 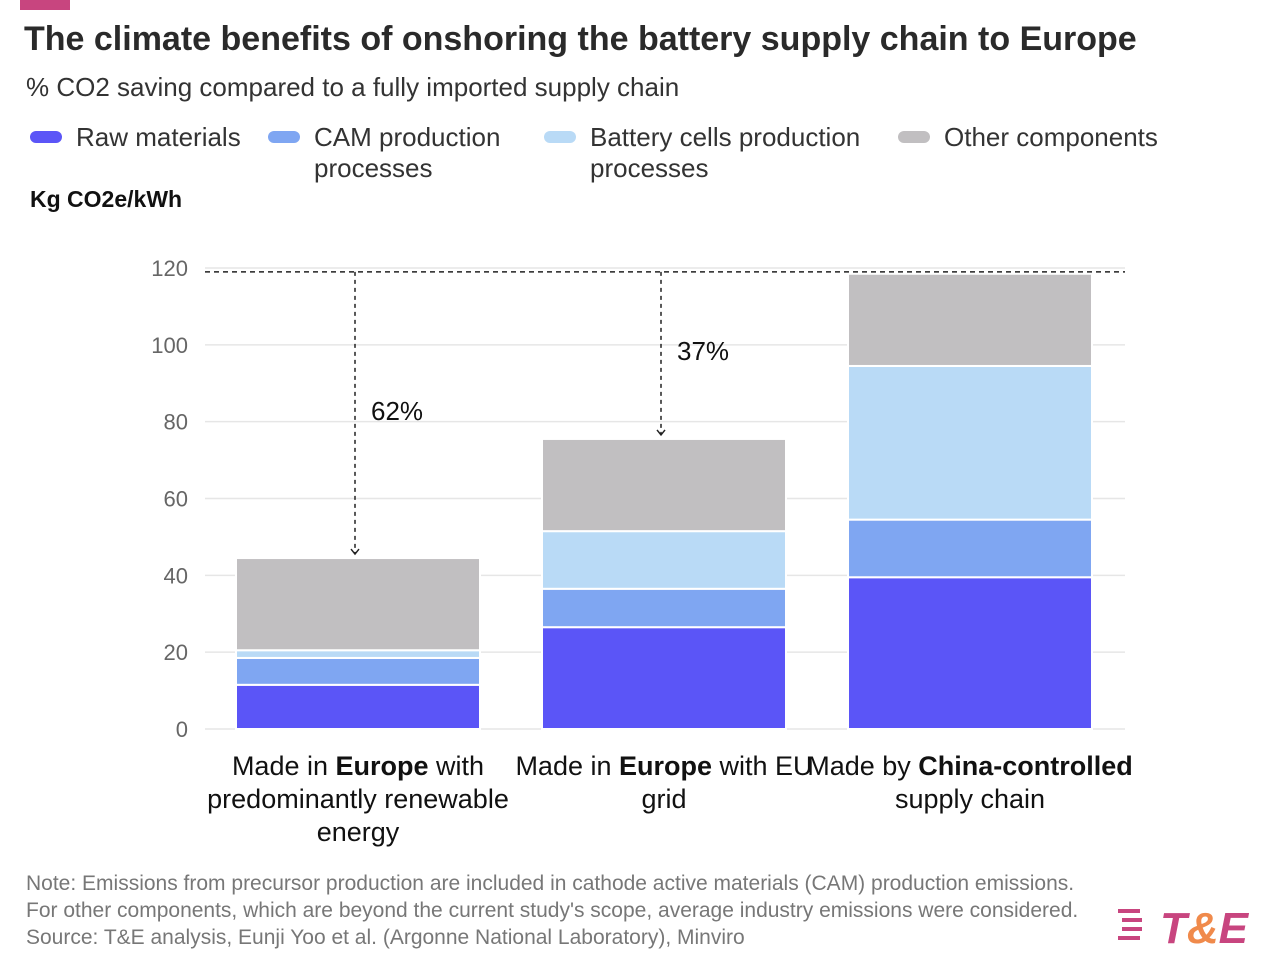 What do you see at coordinates (106, 199) in the screenshot?
I see `y-axis-label: Kg CO2e/kWh` at bounding box center [106, 199].